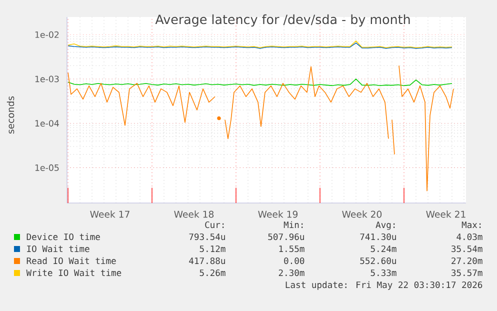 The width and height of the screenshot is (497, 311). Describe the element at coordinates (291, 272) in the screenshot. I see `text: 2.30m` at that location.